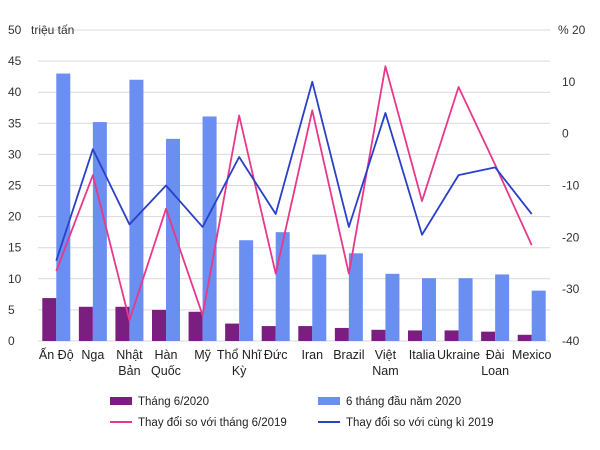 This screenshot has height=450, width=600. Describe the element at coordinates (422, 355) in the screenshot. I see `x-category-label: Italia` at that location.